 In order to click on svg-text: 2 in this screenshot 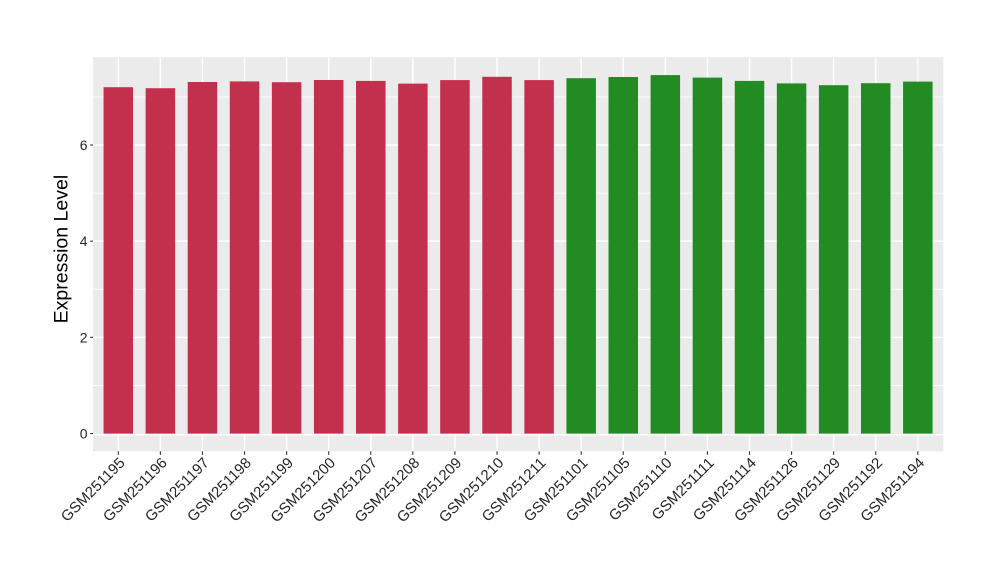, I will do `click(84, 337)`.